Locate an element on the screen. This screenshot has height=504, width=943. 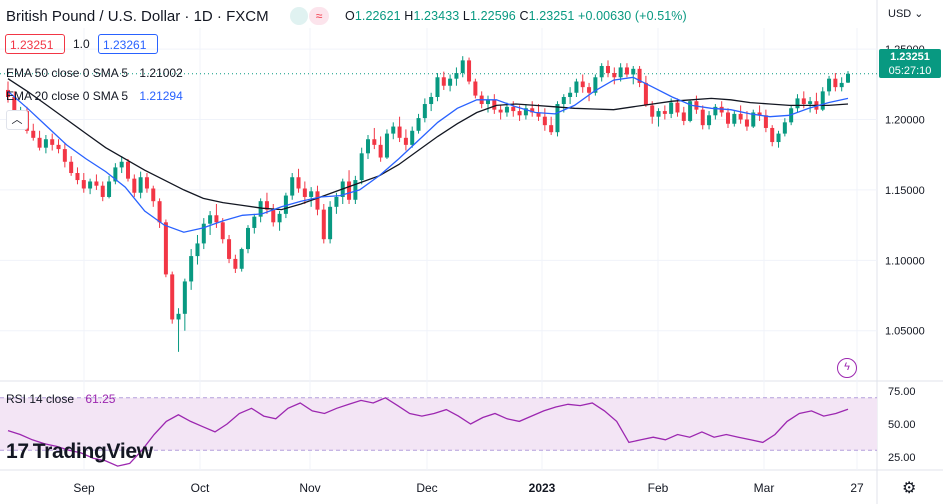
fx-icon: ≈ is located at coordinates (319, 16).